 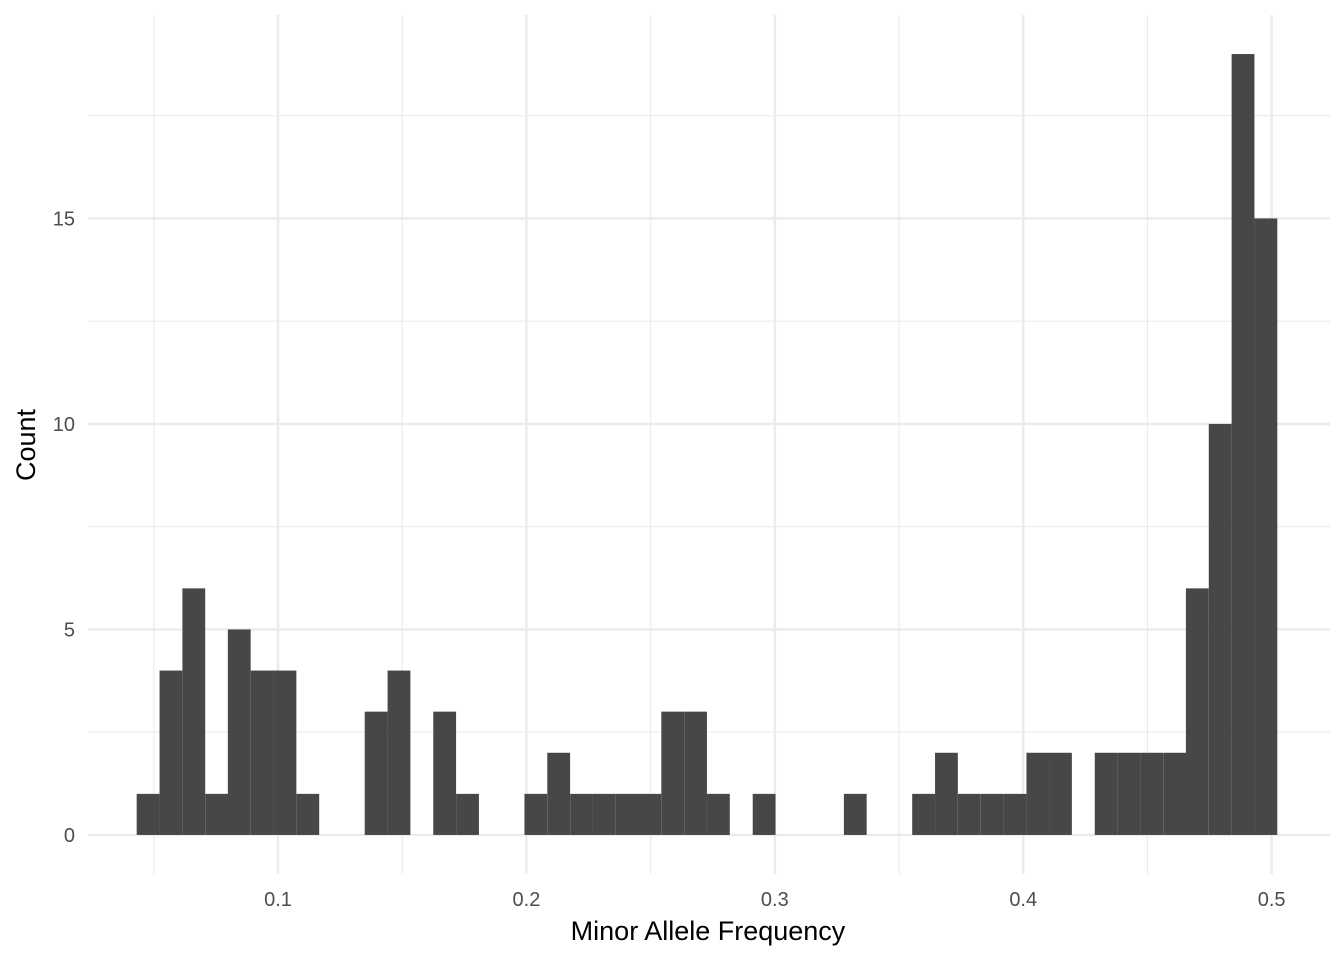 What do you see at coordinates (26, 444) in the screenshot?
I see `y-axis-title: Count` at bounding box center [26, 444].